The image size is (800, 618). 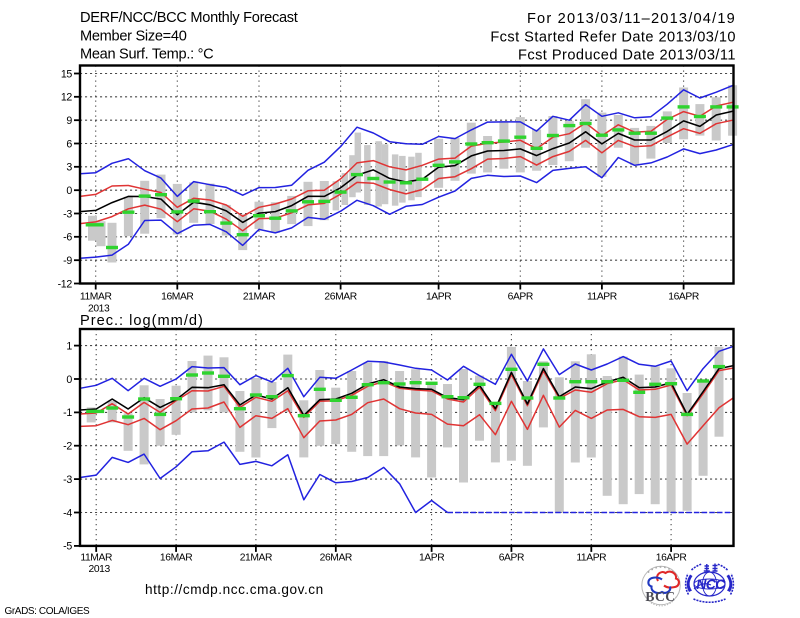 What do you see at coordinates (67, 238) in the screenshot?
I see `svg-text: -6` at bounding box center [67, 238].